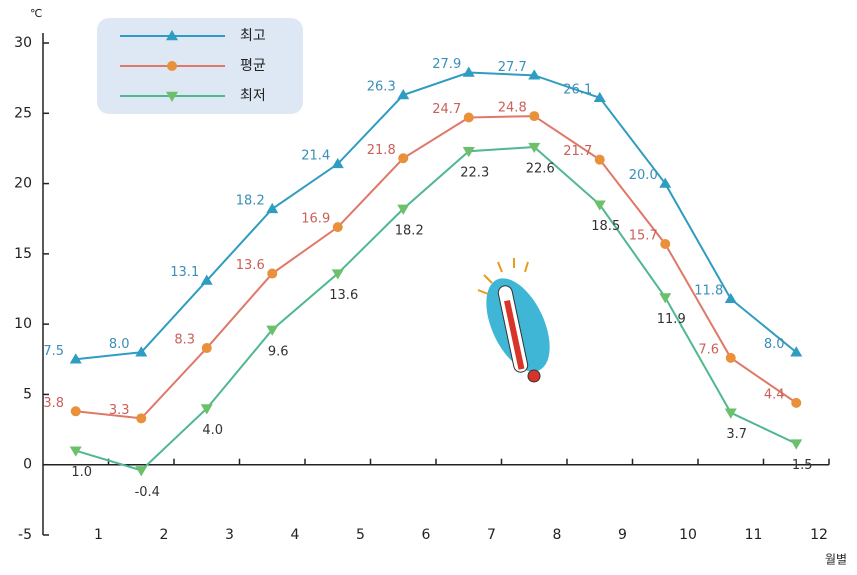  Describe the element at coordinates (278, 351) in the screenshot. I see `data-label: 9.6` at that location.